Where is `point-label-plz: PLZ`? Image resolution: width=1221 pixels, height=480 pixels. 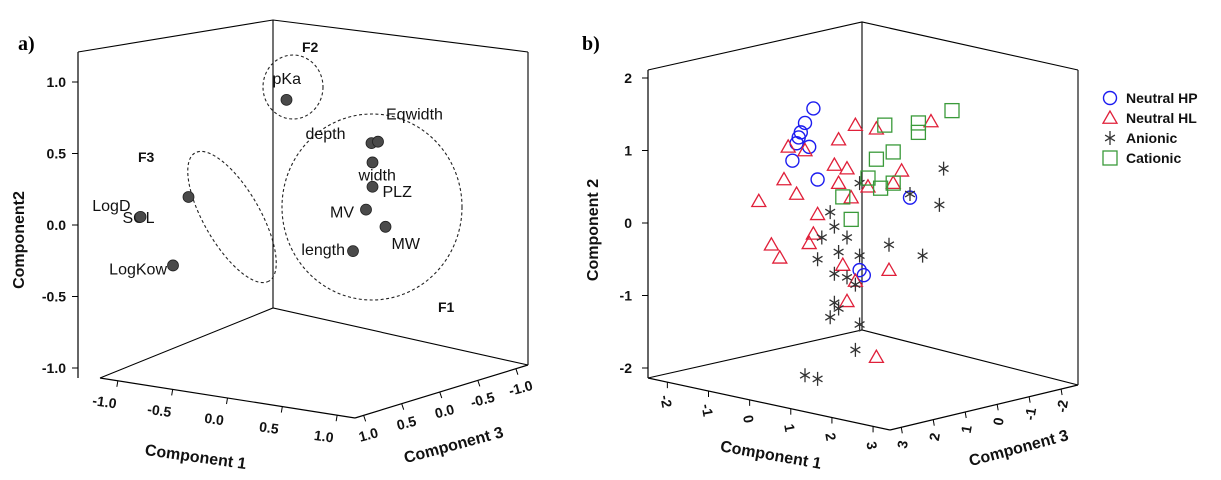
point-label-plz: PLZ is located at coordinates (398, 192).